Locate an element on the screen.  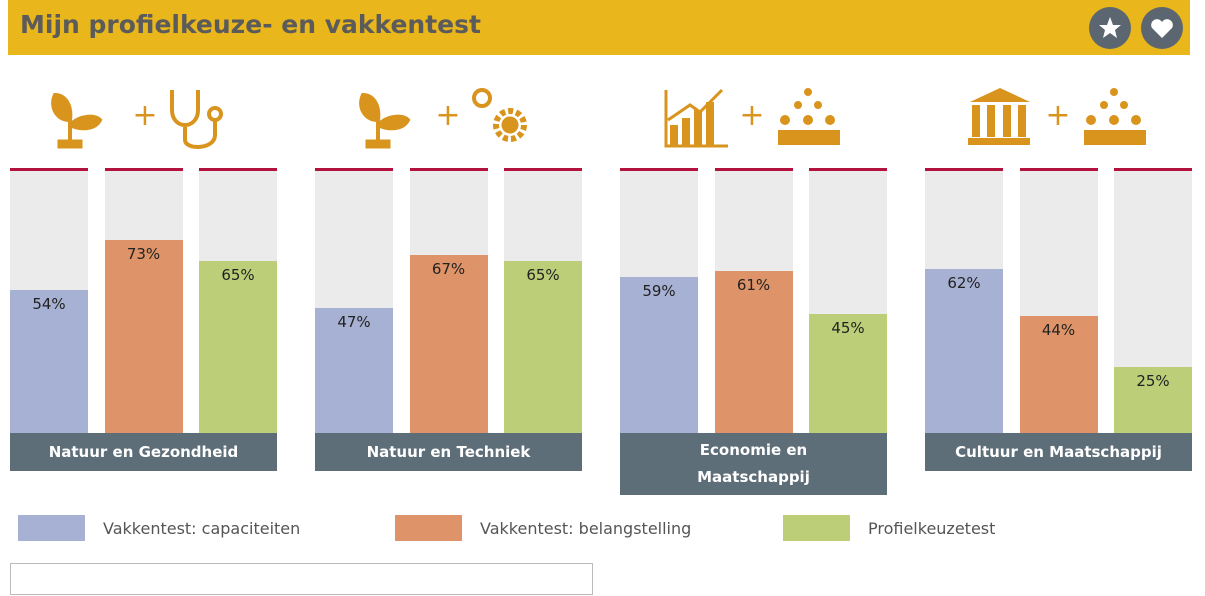
institution-icon is located at coordinates (999, 116).